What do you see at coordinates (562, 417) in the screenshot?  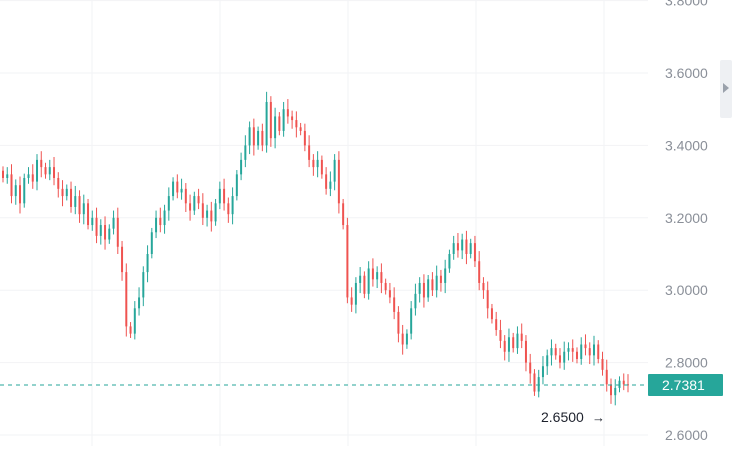 I see `low-price-label: 2.6500` at bounding box center [562, 417].